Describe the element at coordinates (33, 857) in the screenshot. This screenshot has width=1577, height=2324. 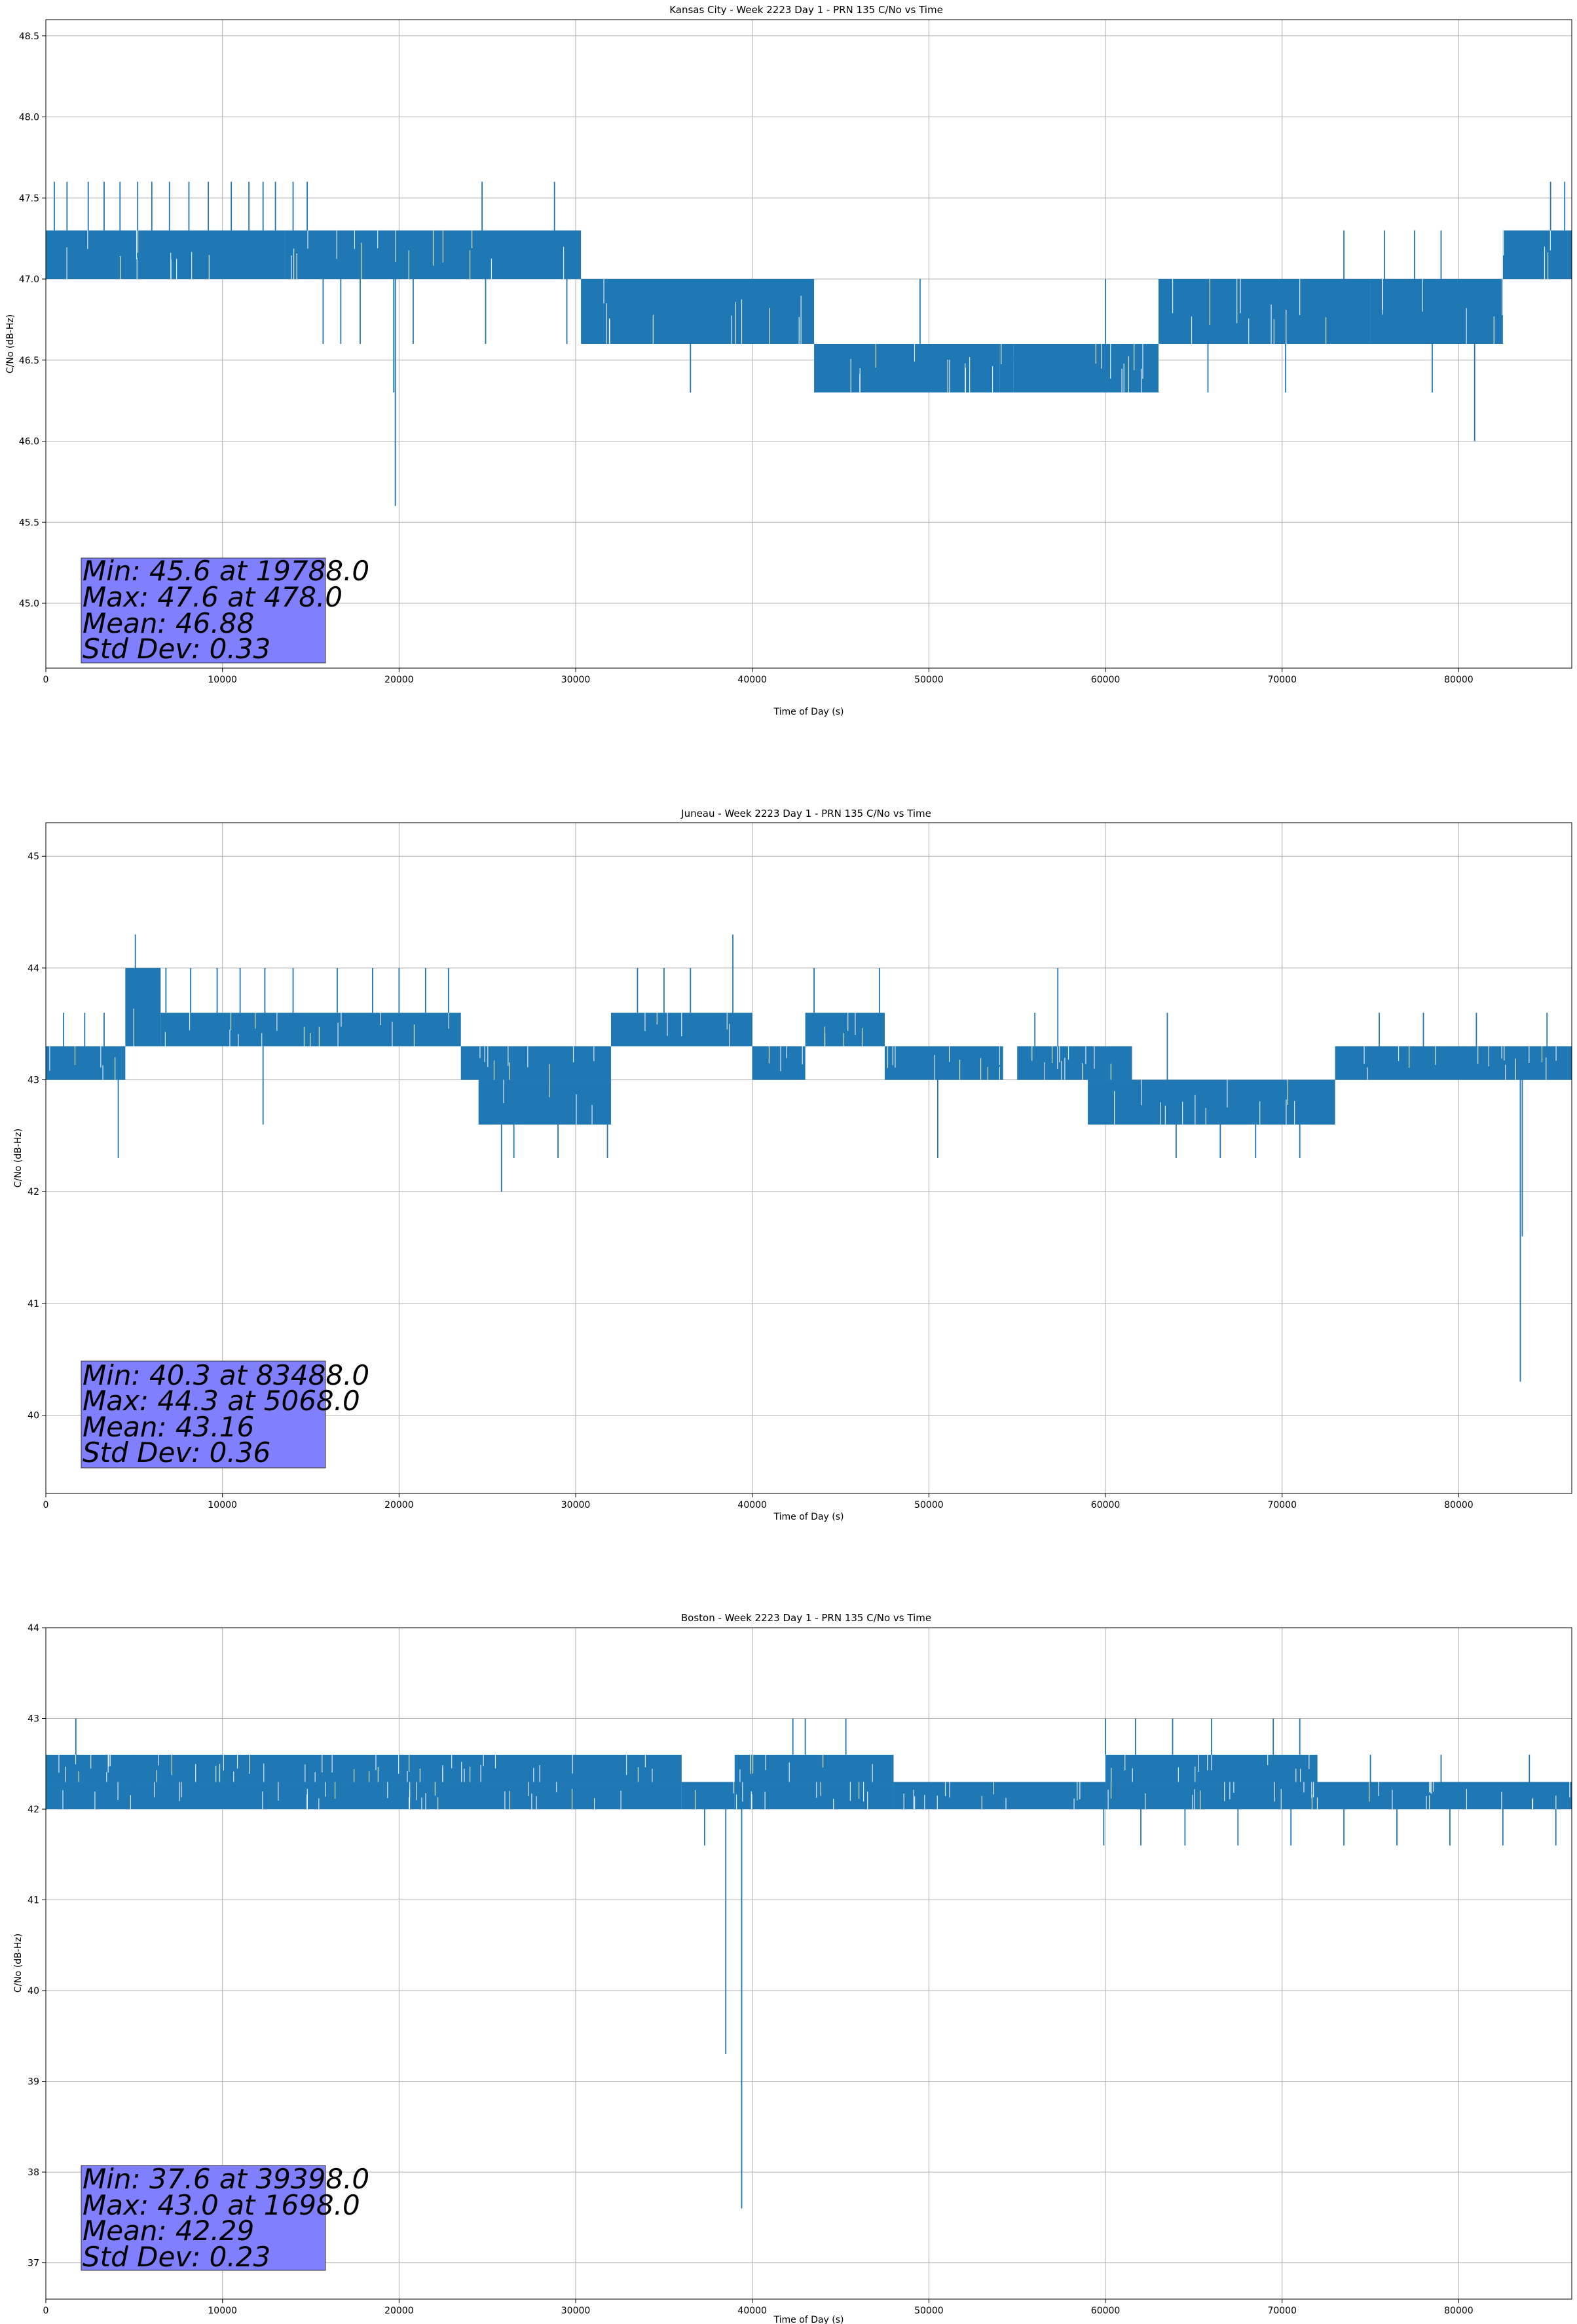
I see `y-tick-label: 45` at that location.